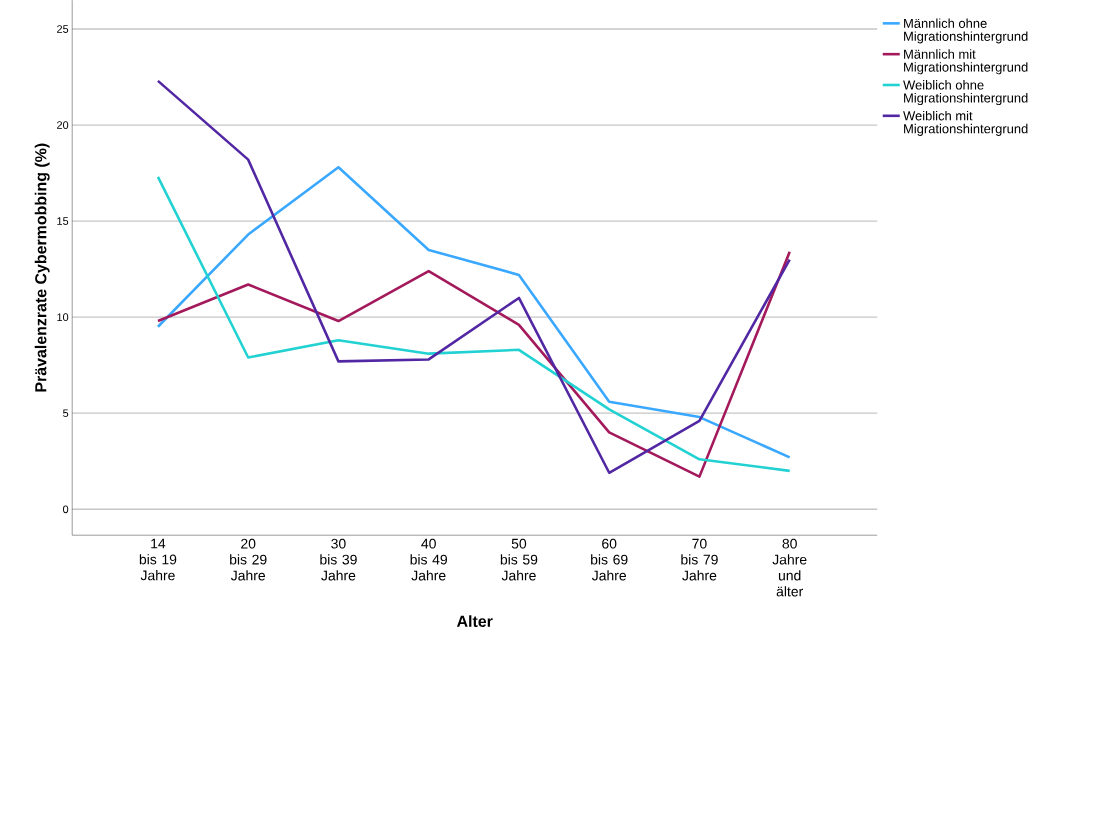 The width and height of the screenshot is (1105, 816). Describe the element at coordinates (965, 93) in the screenshot. I see `legend-label: Weiblich ohne Migrationshintergrund` at that location.